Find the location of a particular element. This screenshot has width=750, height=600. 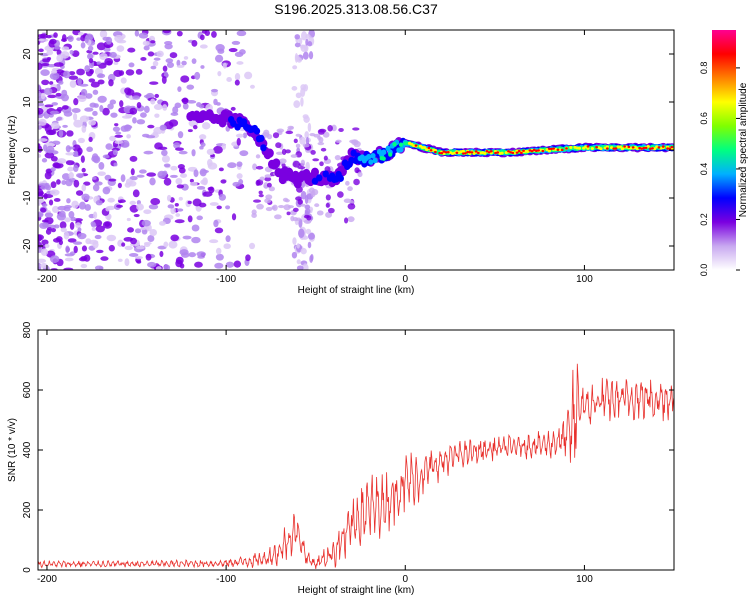

x-tick-label: 0 is located at coordinates (405, 279).